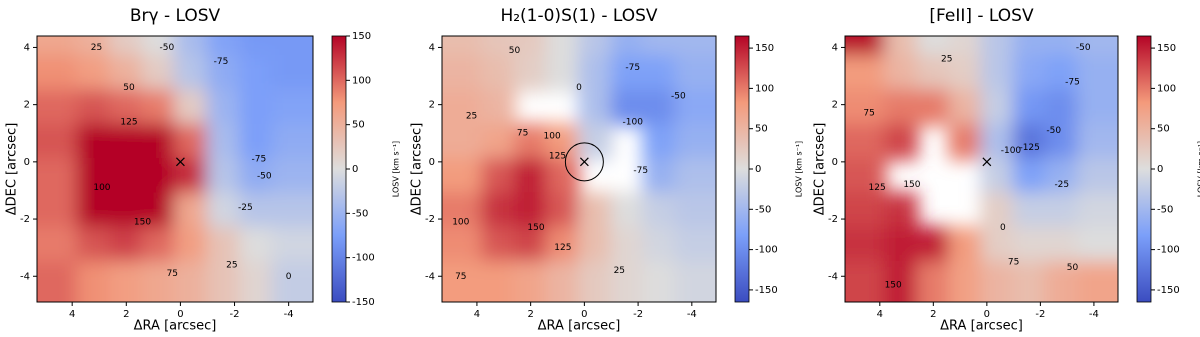 Image resolution: width=1200 pixels, height=337 pixels. What do you see at coordinates (584, 162) in the screenshot?
I see `aperture` at bounding box center [584, 162].